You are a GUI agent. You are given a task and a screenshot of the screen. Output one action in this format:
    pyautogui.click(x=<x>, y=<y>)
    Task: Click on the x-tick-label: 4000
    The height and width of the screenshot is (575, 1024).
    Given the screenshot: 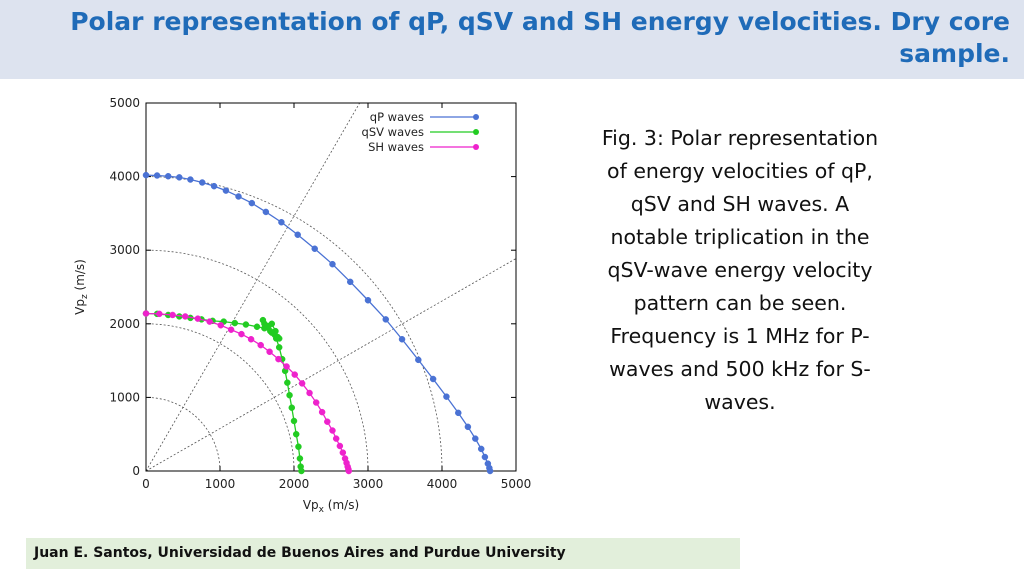 What is the action you would take?
    pyautogui.click(x=442, y=484)
    